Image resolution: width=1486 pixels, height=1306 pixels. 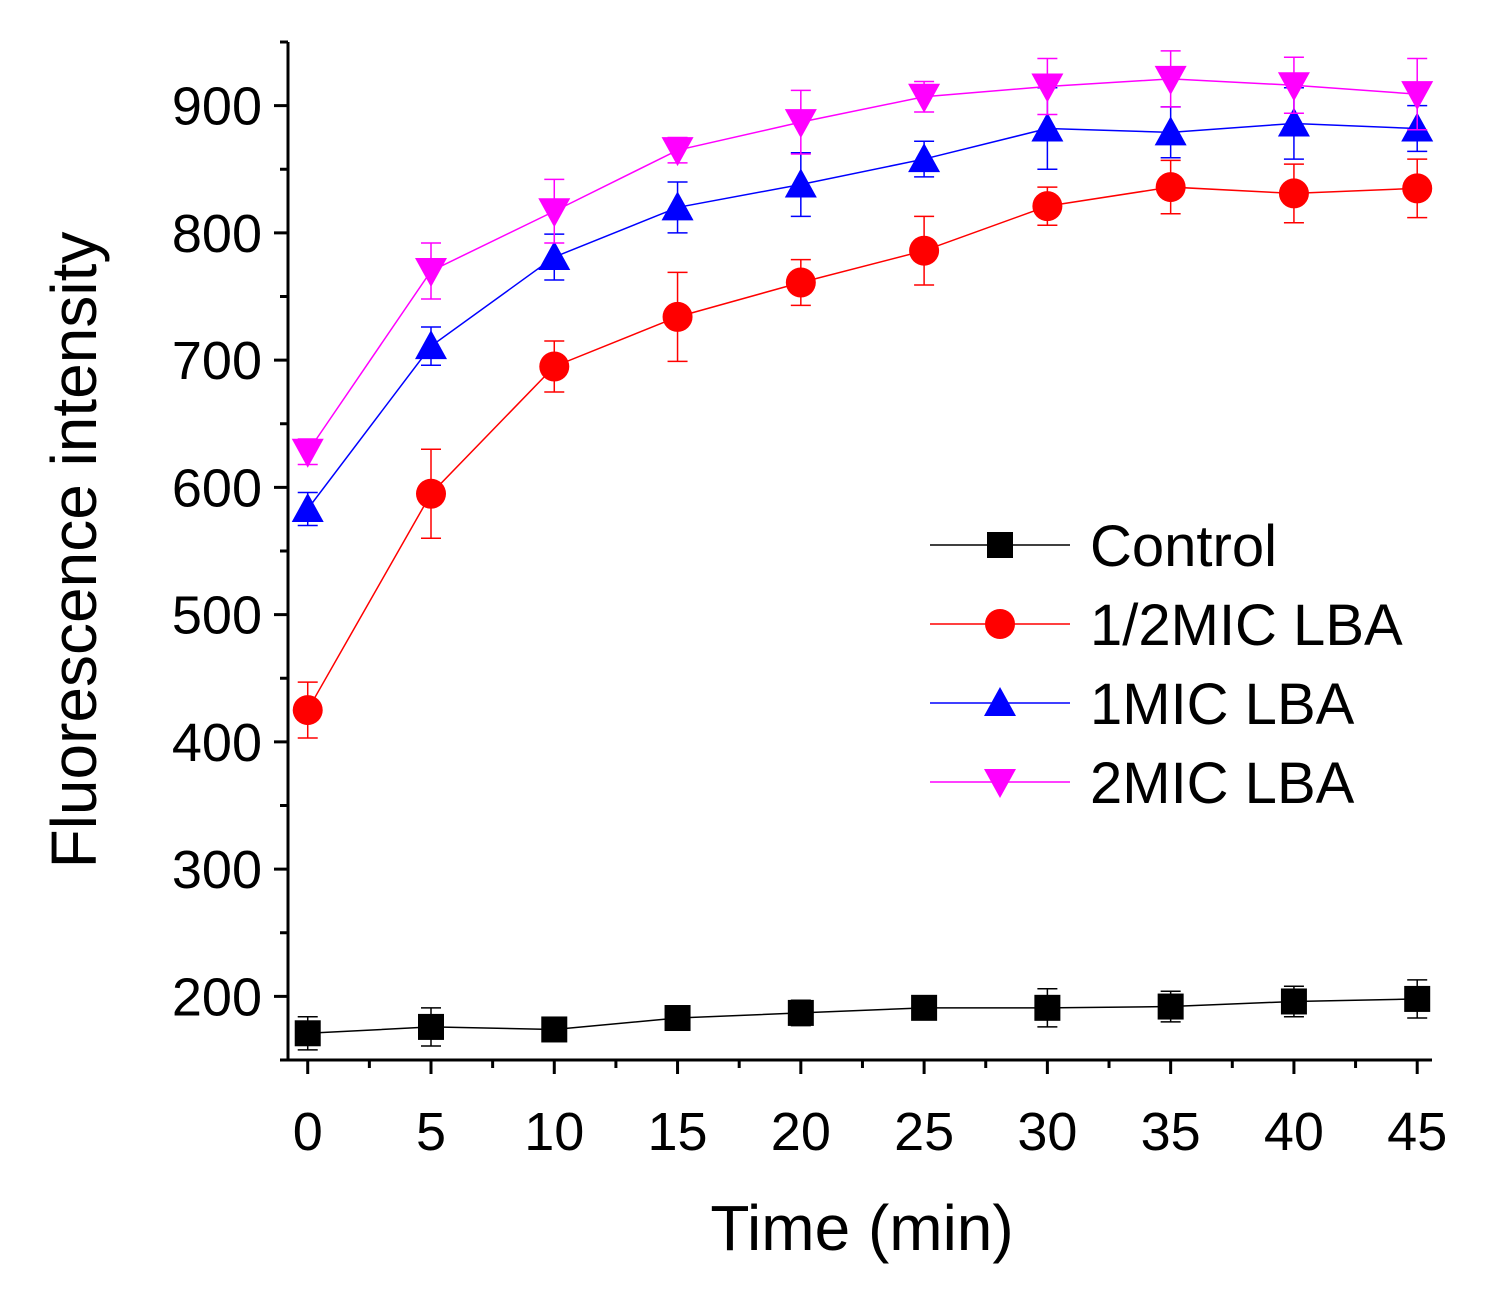 I want to click on y-axis-title: Fluorescence intensity, so click(x=74, y=550).